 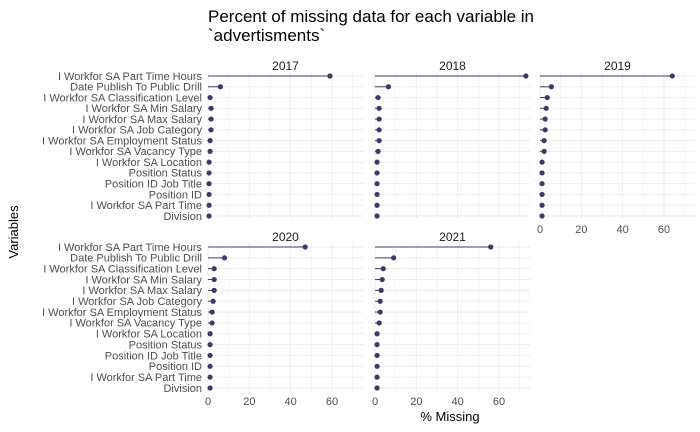 What do you see at coordinates (285, 66) in the screenshot?
I see `facet-label: 2017` at bounding box center [285, 66].